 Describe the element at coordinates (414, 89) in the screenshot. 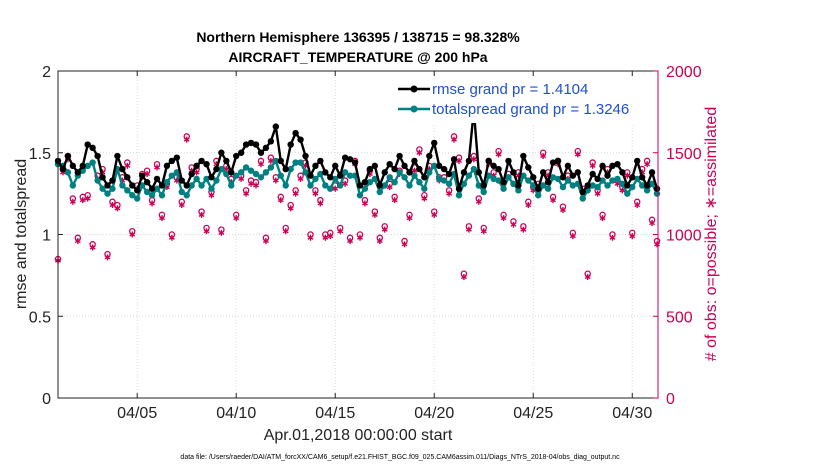

I see `legend-rmse-marker` at that location.